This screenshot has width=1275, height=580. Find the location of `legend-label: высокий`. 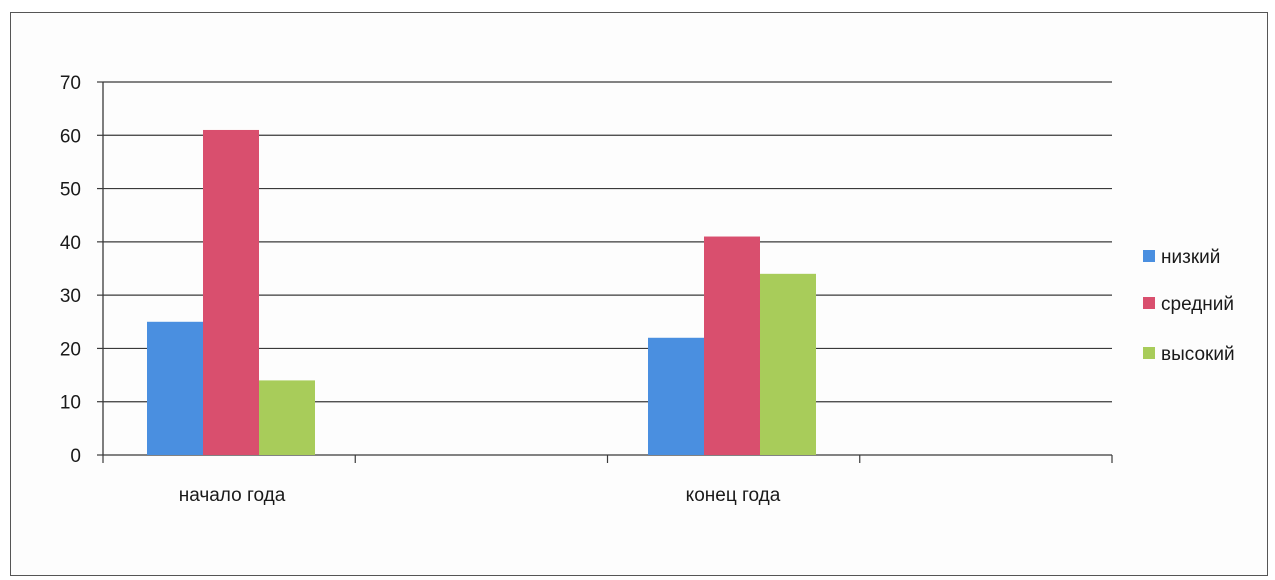

legend-label: высокий is located at coordinates (1198, 354).